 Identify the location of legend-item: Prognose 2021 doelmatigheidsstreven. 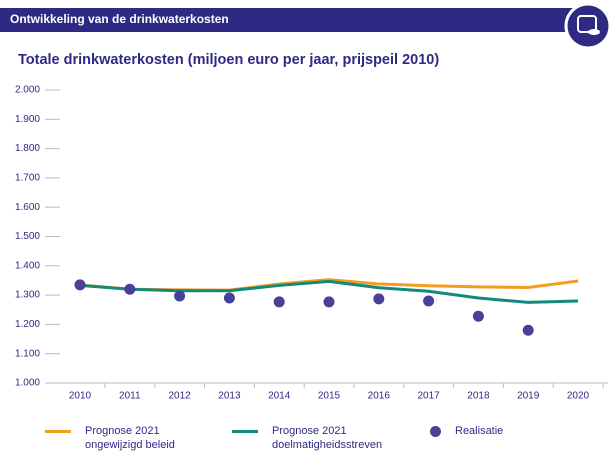
(312, 438).